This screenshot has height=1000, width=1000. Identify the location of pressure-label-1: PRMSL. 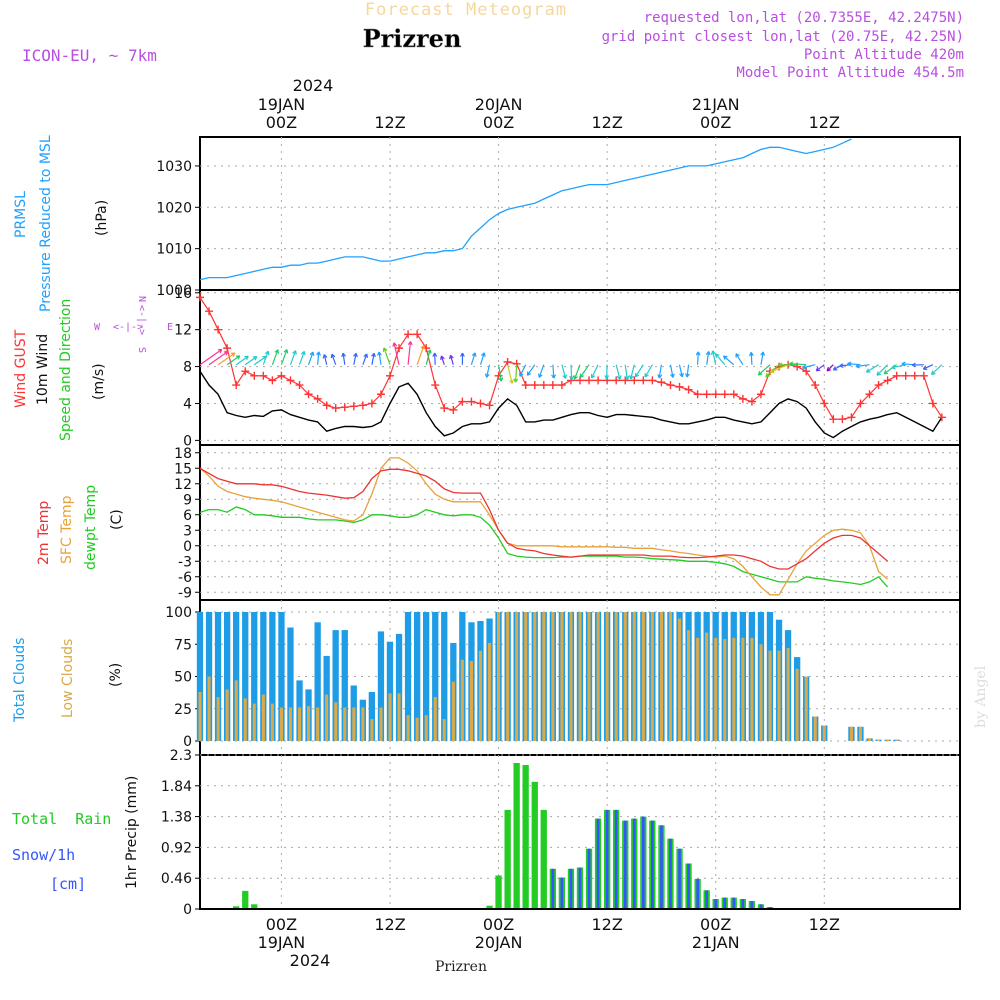
(21, 214).